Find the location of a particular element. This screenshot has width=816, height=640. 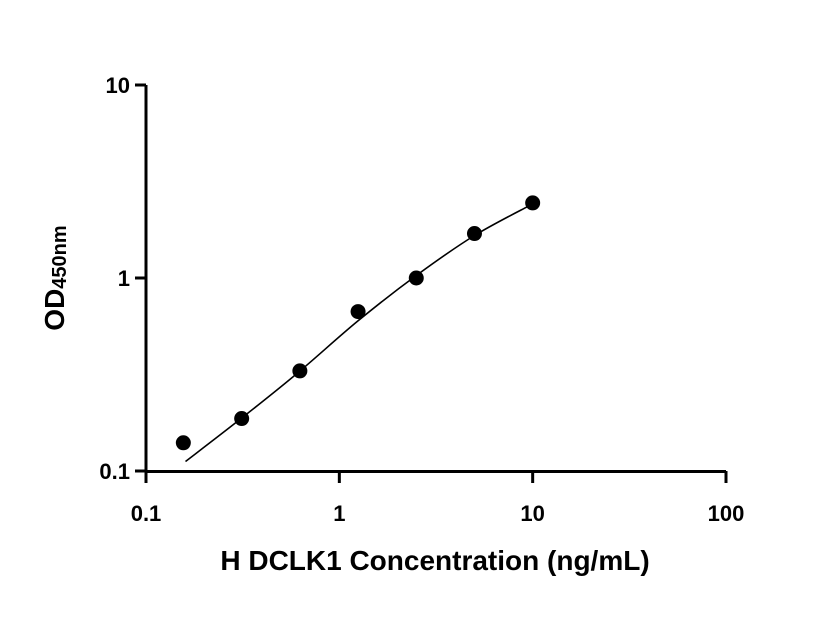

x-tick-label: 100 is located at coordinates (726, 513).